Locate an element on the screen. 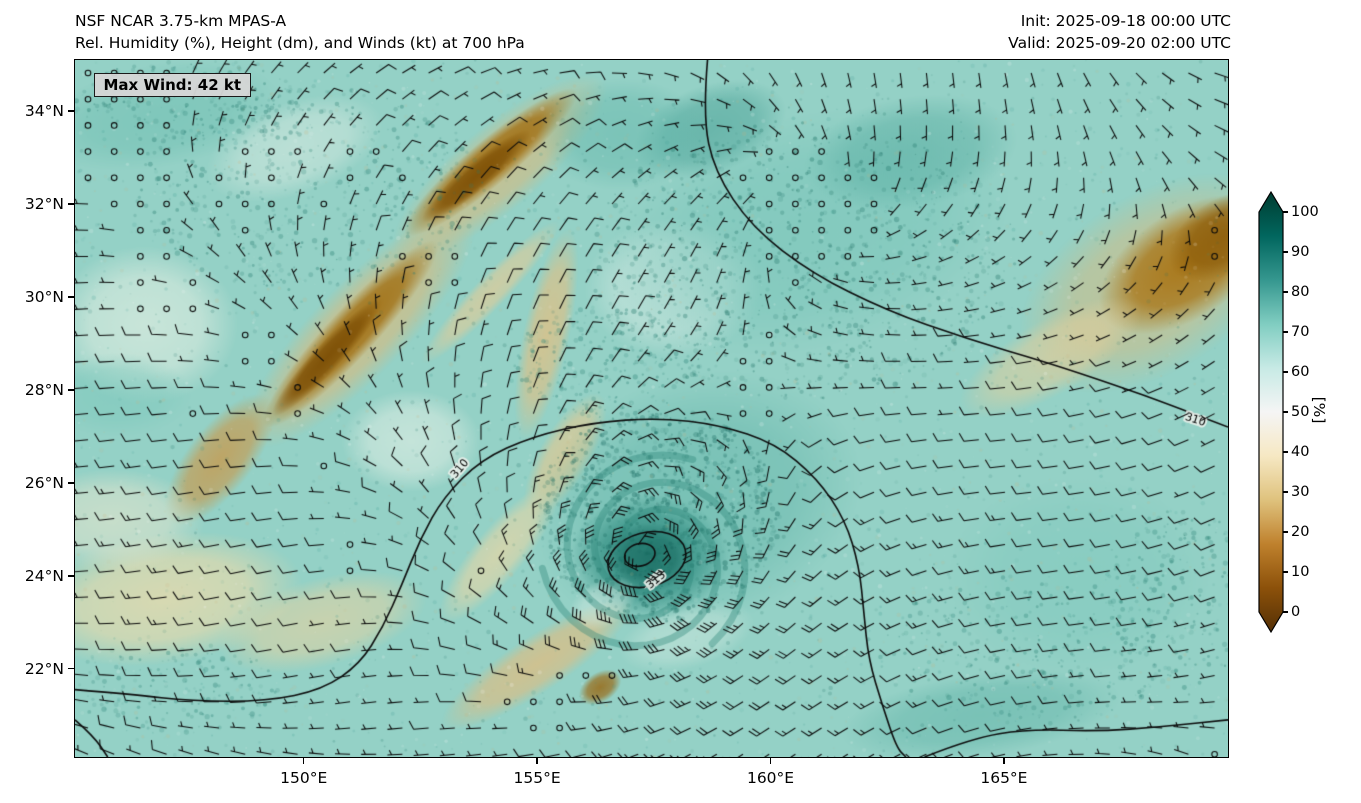 This screenshot has height=803, width=1361. colorbar-tick-label: 10 is located at coordinates (1300, 572).